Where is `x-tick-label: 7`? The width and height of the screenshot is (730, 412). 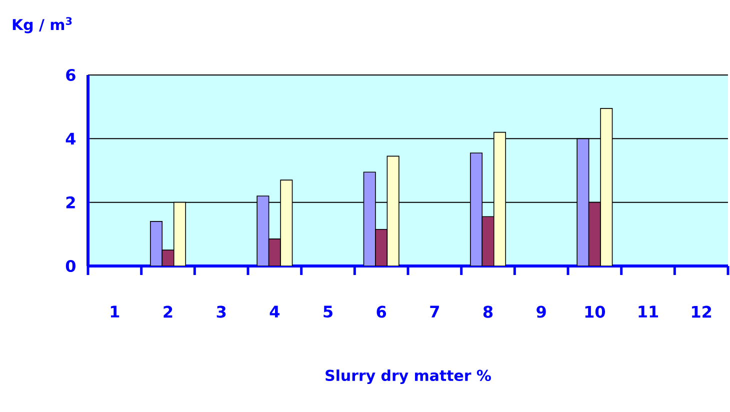 x-tick-label: 7 is located at coordinates (434, 312).